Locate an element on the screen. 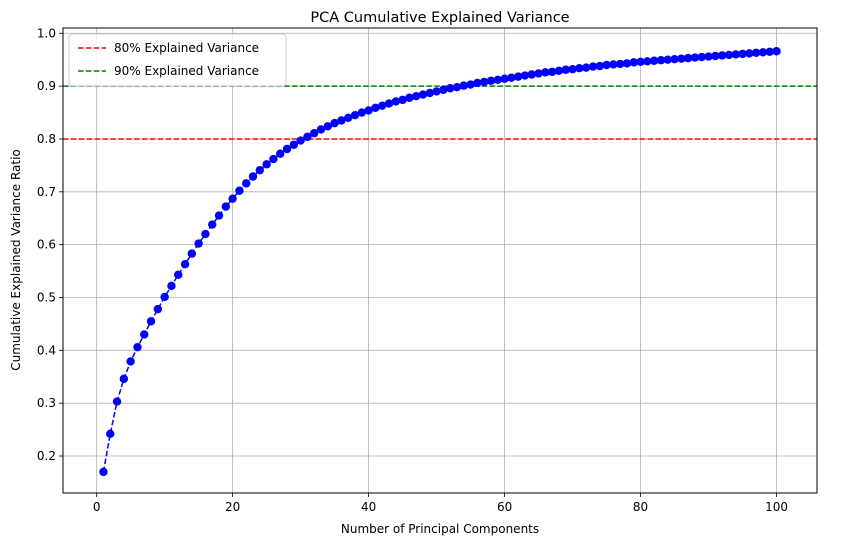 This screenshot has height=547, width=846. reference-lines is located at coordinates (440, 112).